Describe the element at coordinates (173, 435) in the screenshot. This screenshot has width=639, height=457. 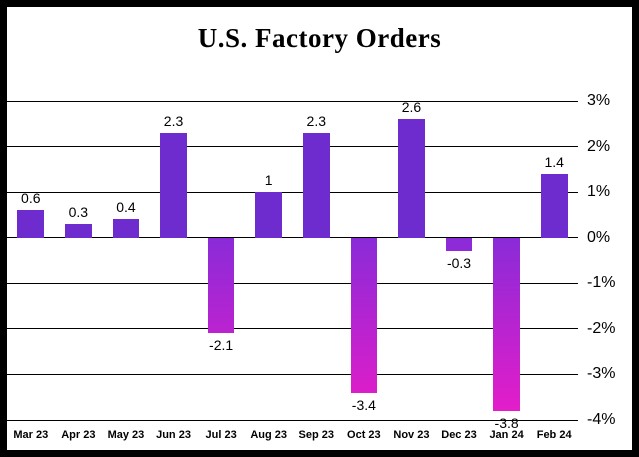
I see `x-tick-label: Jun 23` at that location.